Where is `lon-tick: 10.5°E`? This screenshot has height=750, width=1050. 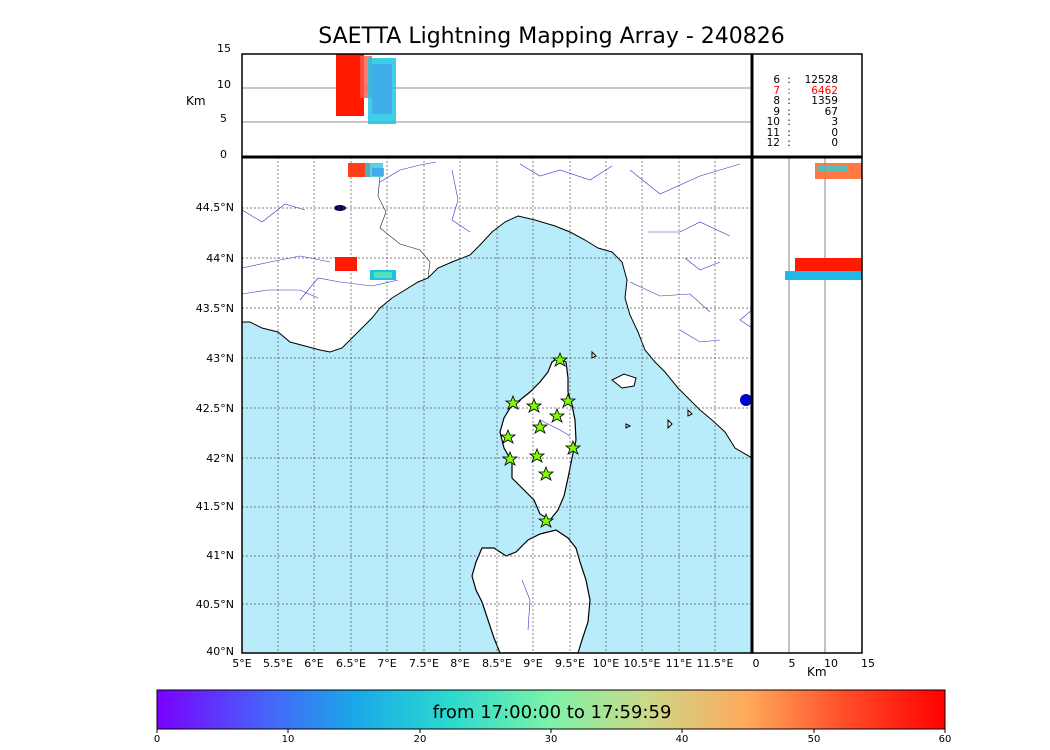 lon-tick: 10.5°E is located at coordinates (642, 663).